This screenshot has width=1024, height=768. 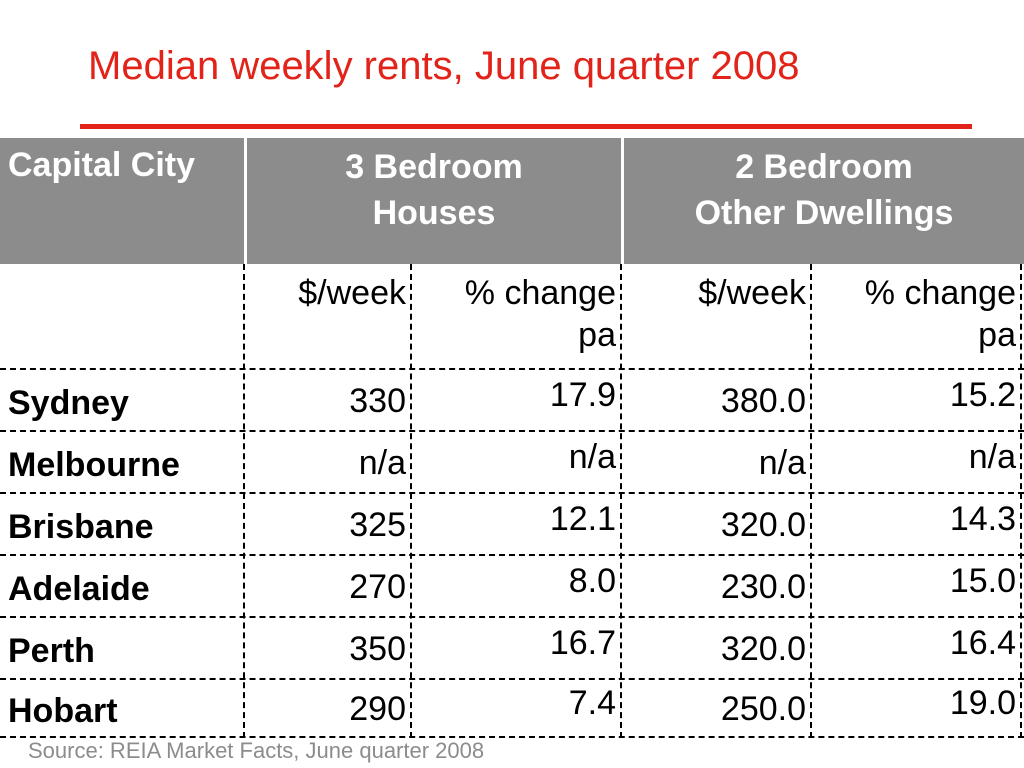 What do you see at coordinates (51, 651) in the screenshot?
I see `row-city-perth: Perth` at bounding box center [51, 651].